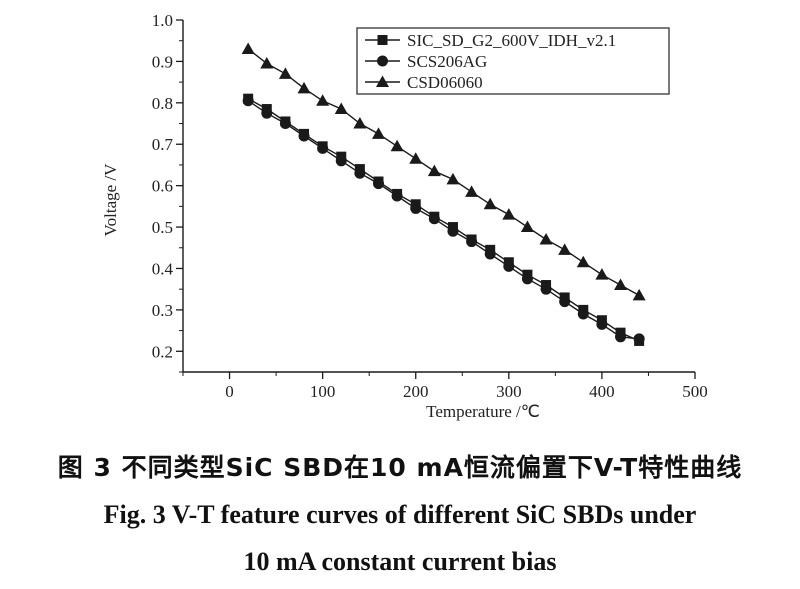 The image size is (800, 589). What do you see at coordinates (483, 411) in the screenshot?
I see `x-axis-label: Temperature /℃` at bounding box center [483, 411].